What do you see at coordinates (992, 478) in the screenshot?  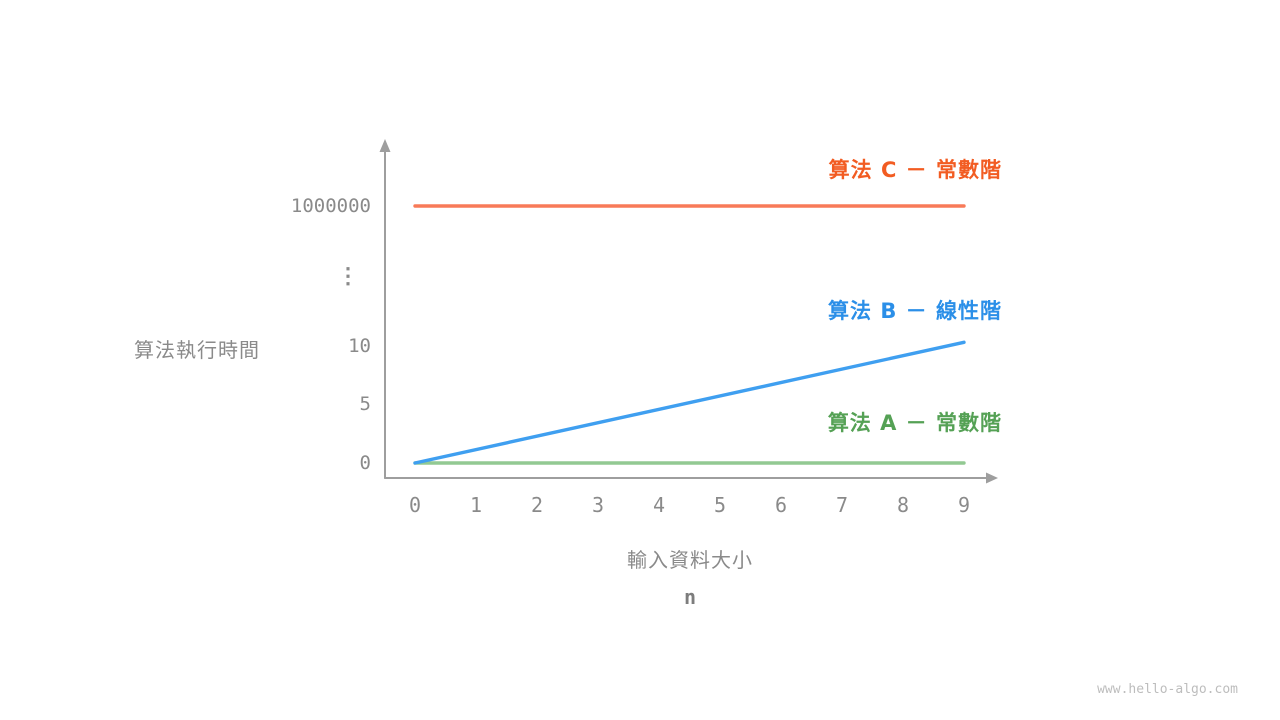 I see `x-axis-arrow-icon` at bounding box center [992, 478].